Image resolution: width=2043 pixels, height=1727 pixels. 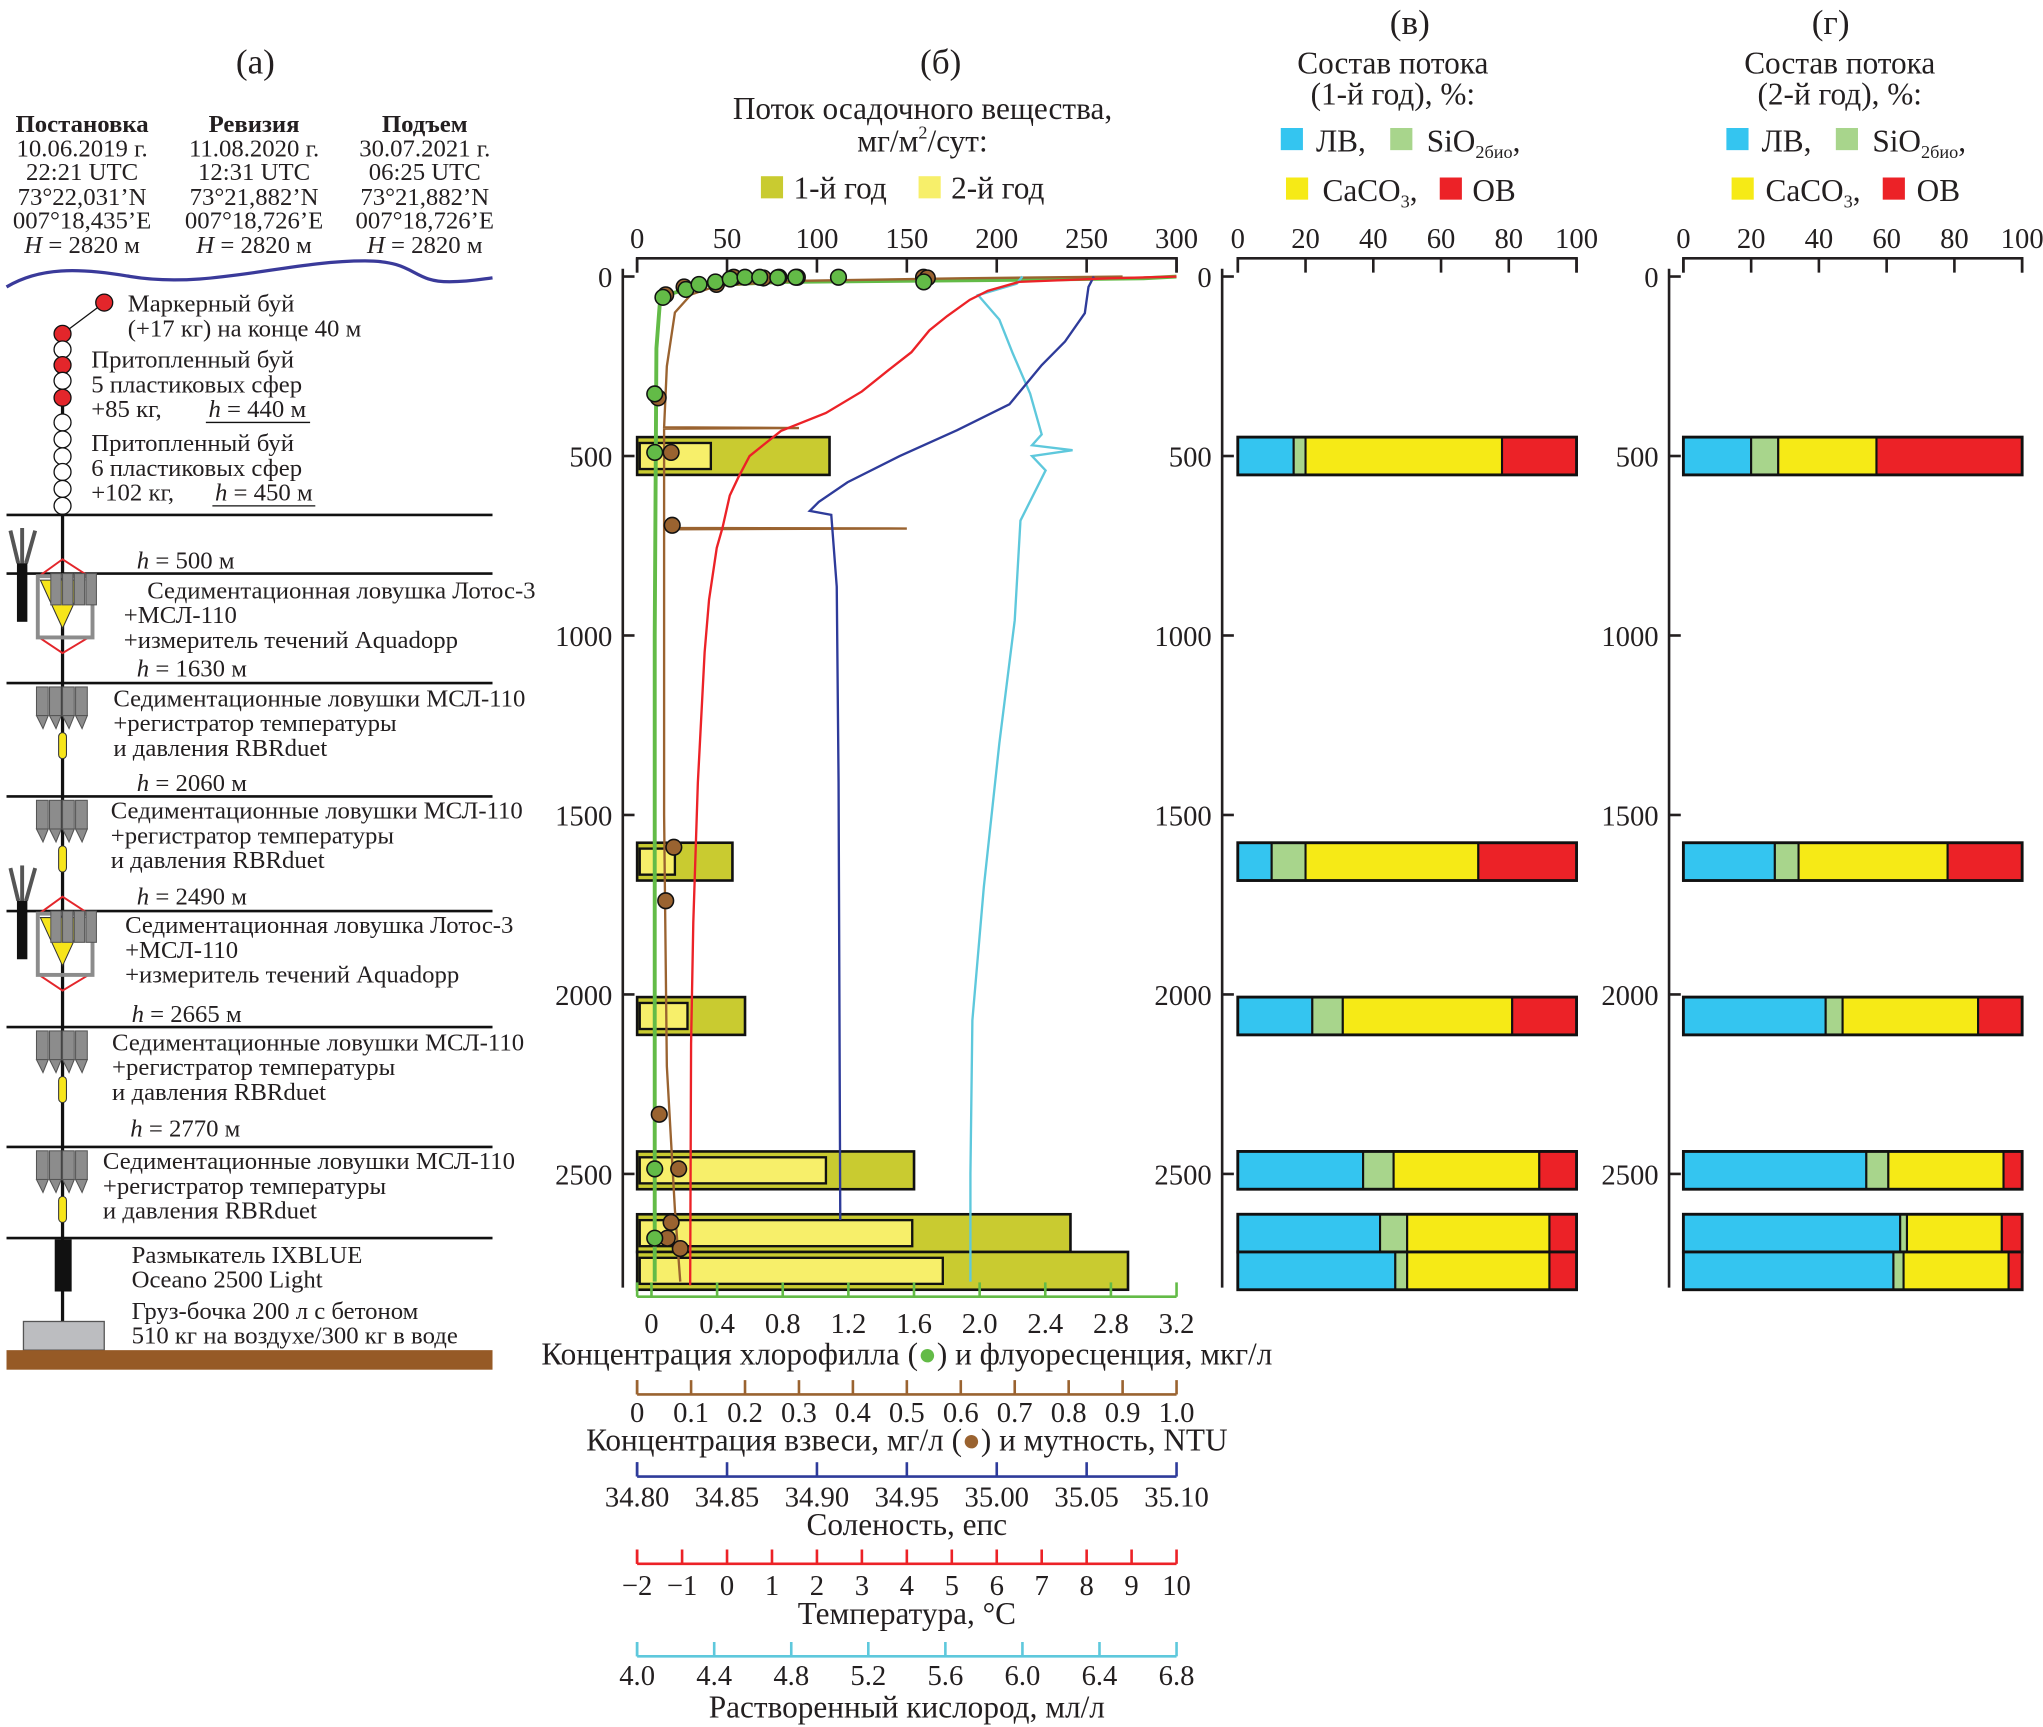 I want to click on depth-tick-label: 2500, so click(x=583, y=1175).